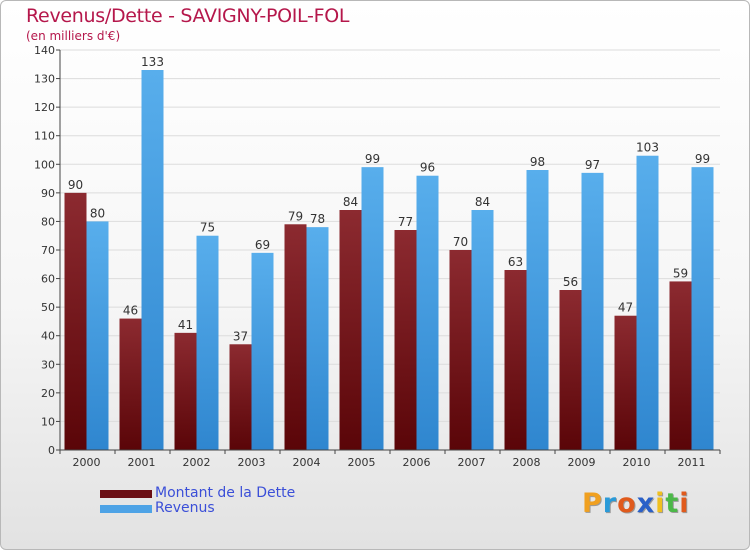 Image resolution: width=750 pixels, height=550 pixels. What do you see at coordinates (627, 503) in the screenshot?
I see `logo-letter: o` at bounding box center [627, 503].